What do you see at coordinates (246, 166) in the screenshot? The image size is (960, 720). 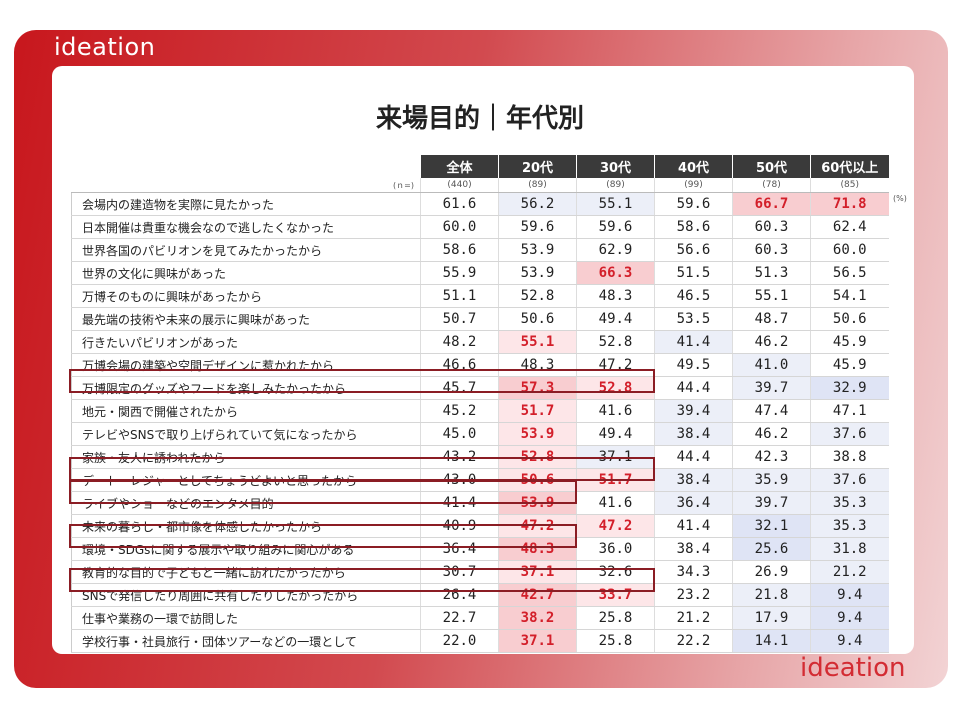 I see `header-blank` at bounding box center [246, 166].